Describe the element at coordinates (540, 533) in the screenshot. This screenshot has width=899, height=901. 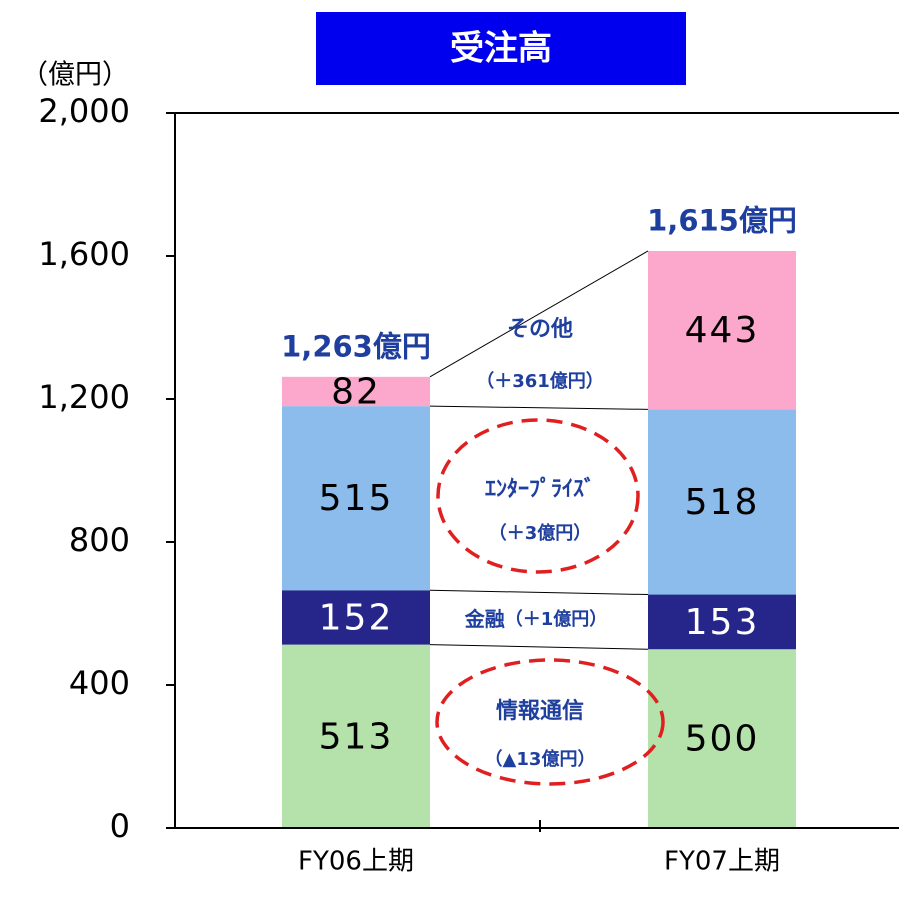
I see `series-change: （＋3億円）` at that location.